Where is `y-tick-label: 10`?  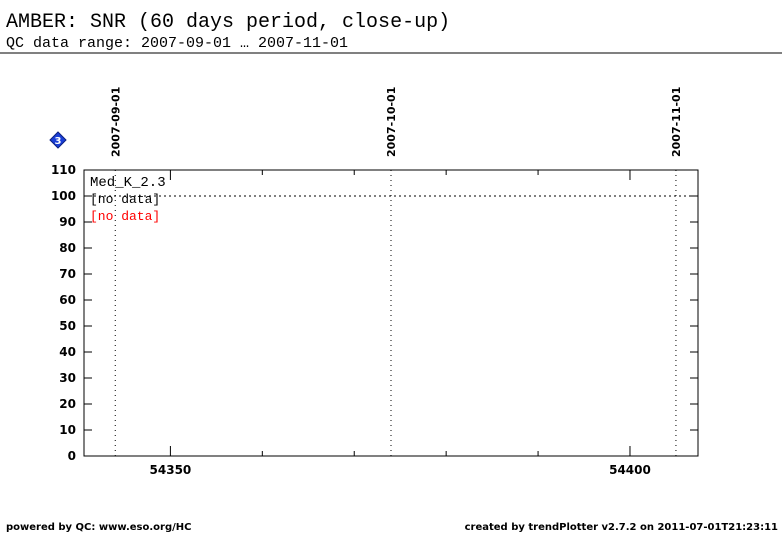
y-tick-label: 10 is located at coordinates (67, 430).